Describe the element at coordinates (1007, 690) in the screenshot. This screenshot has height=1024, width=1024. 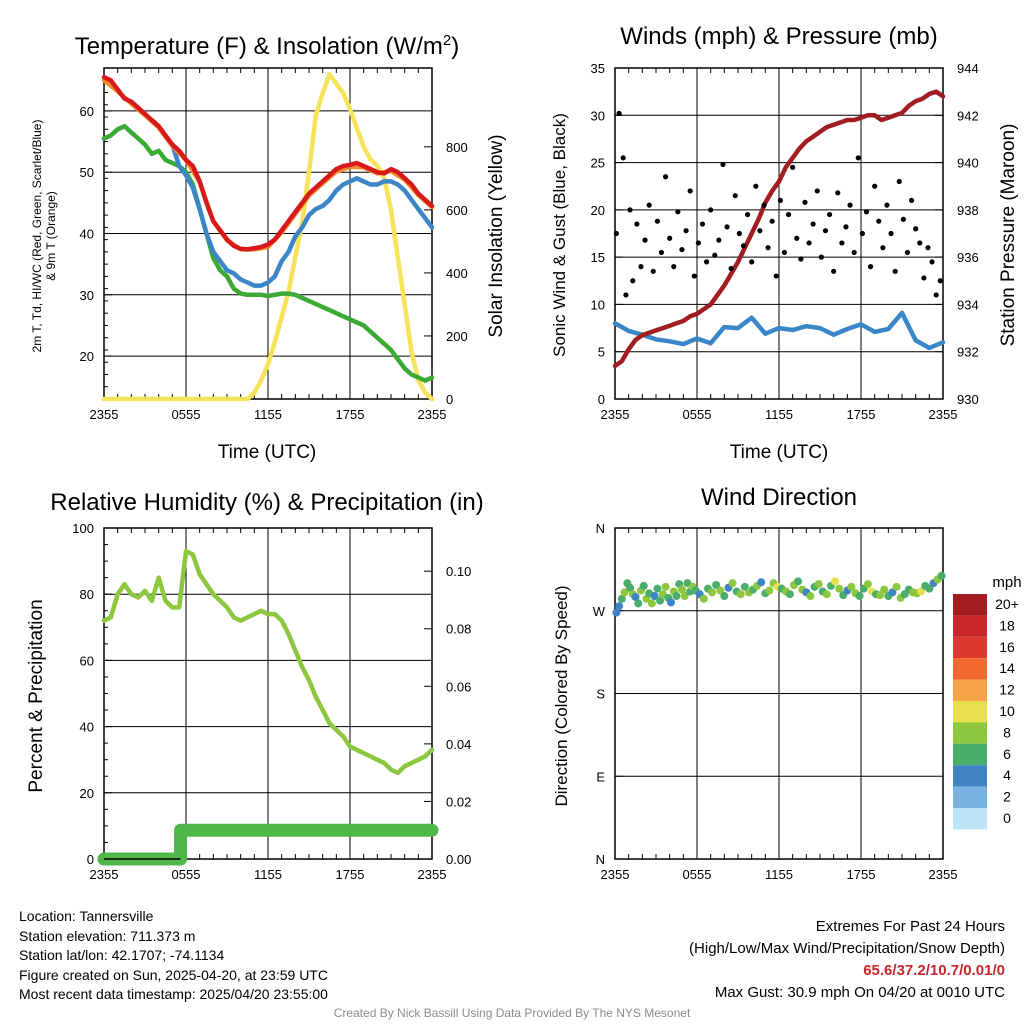
I see `colorbar-label: 12` at that location.